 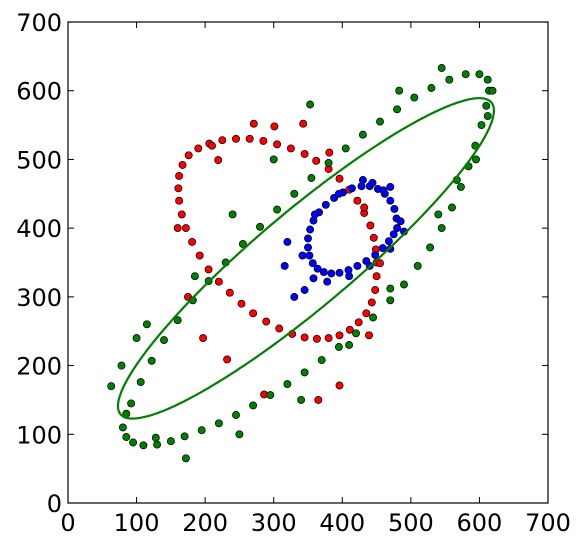 I want to click on x-tick-label: 700, so click(x=548, y=523).